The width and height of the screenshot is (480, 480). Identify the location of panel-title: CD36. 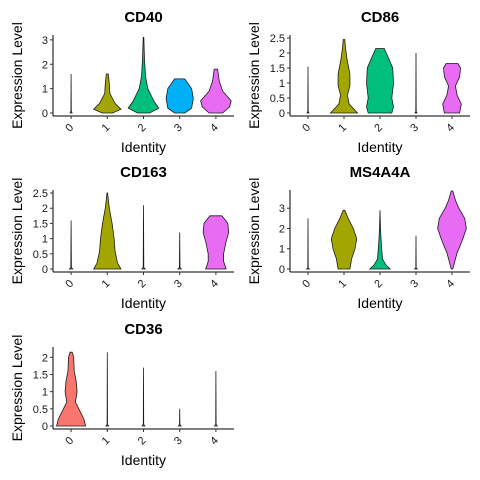
(143, 329).